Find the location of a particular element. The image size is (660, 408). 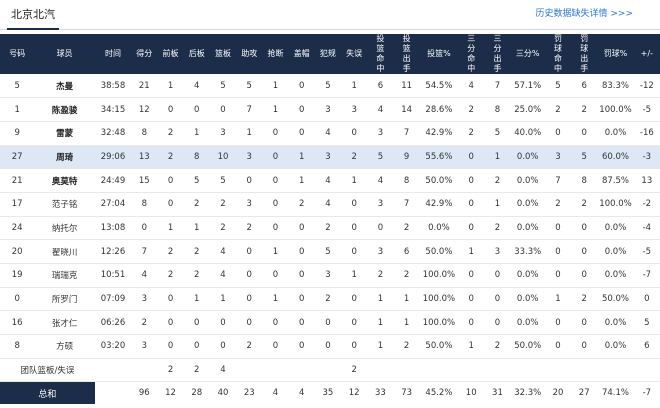

table-cell: 12:26 is located at coordinates (113, 251).